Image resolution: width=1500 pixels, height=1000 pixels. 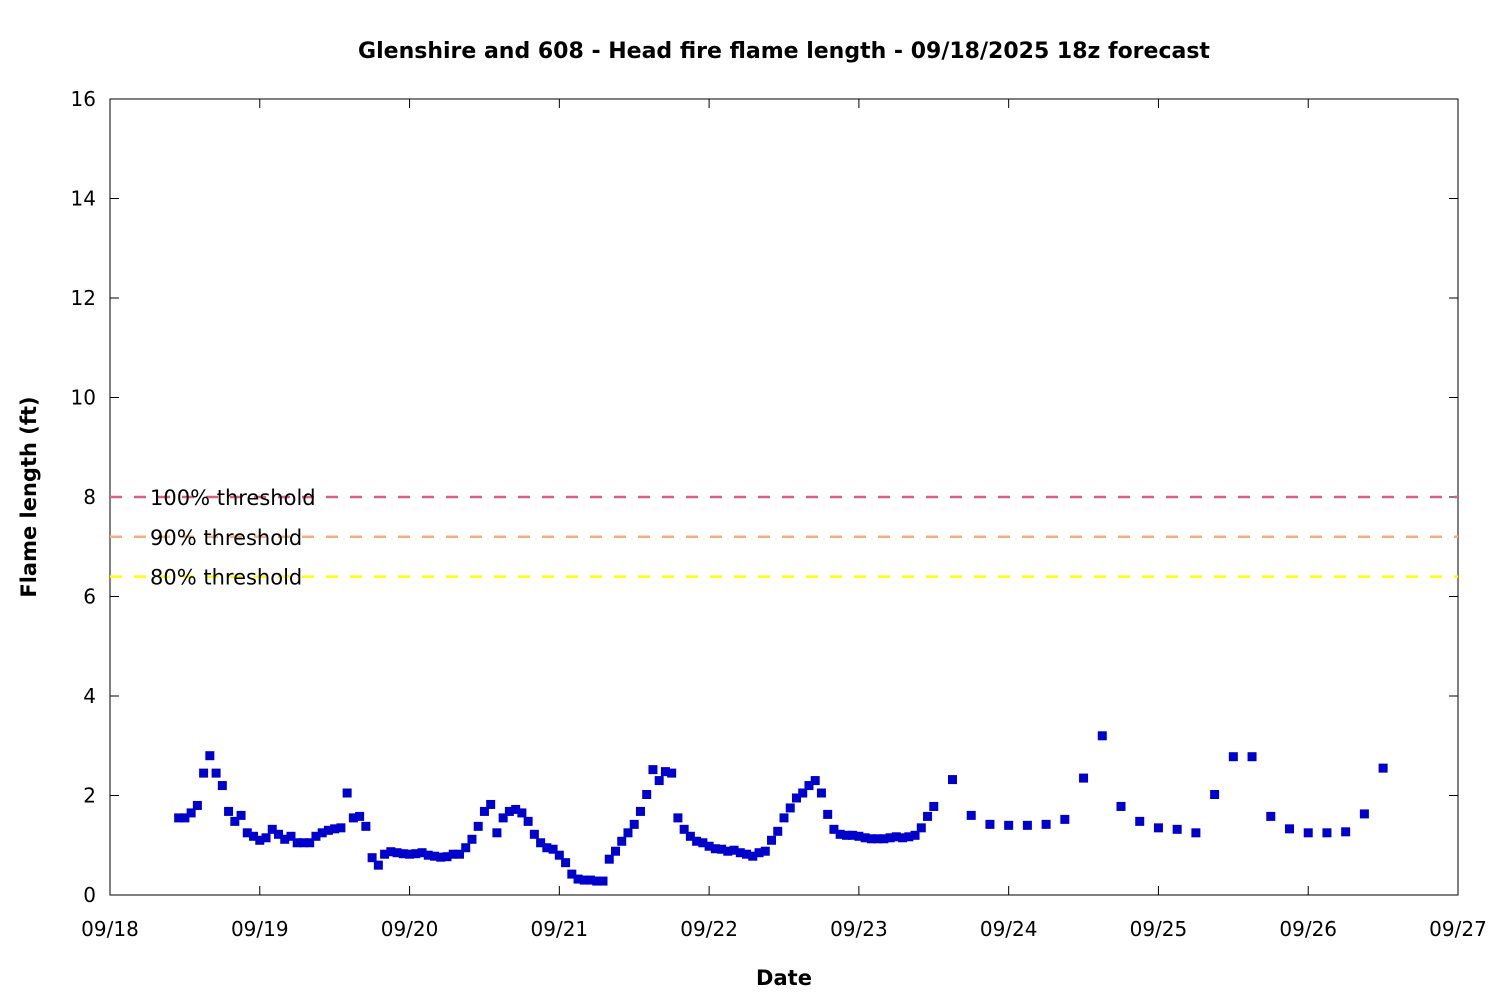 I want to click on threshold-lines: 100% threshold 90% threshold 80% threshold, so click(x=784, y=538).